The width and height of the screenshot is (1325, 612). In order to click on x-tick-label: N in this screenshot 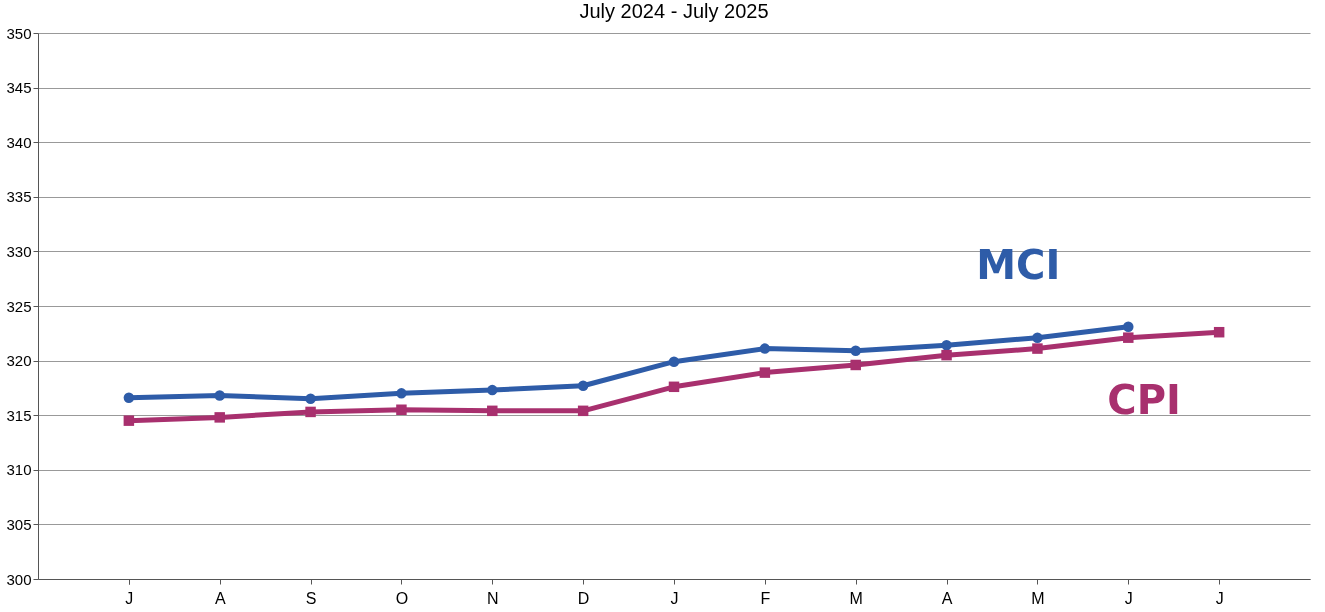, I will do `click(493, 598)`.